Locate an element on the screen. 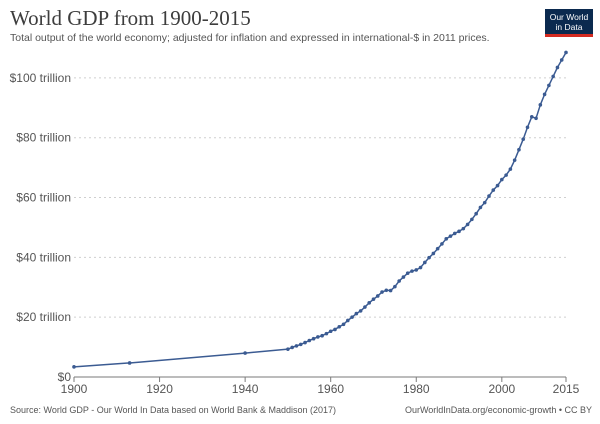  x-tick-label: 1940 is located at coordinates (245, 389).